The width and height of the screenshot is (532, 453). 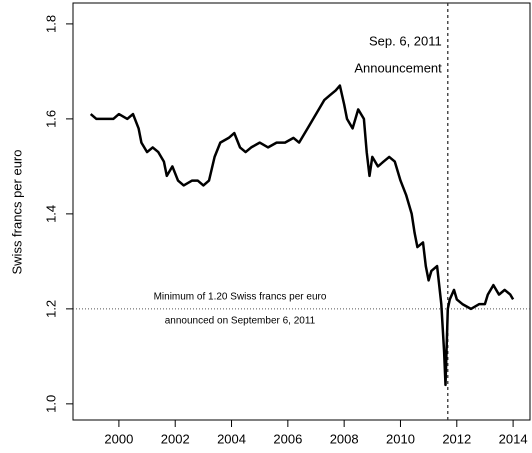 I want to click on annotation: announced on September 6, 2011, so click(x=240, y=321).